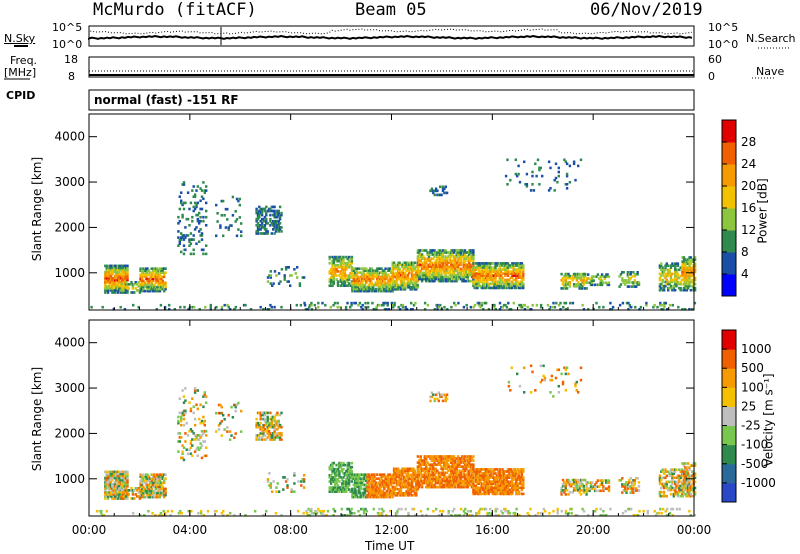 This screenshot has height=554, width=800. What do you see at coordinates (24, 60) in the screenshot?
I see `freq-label: Freq.` at bounding box center [24, 60].